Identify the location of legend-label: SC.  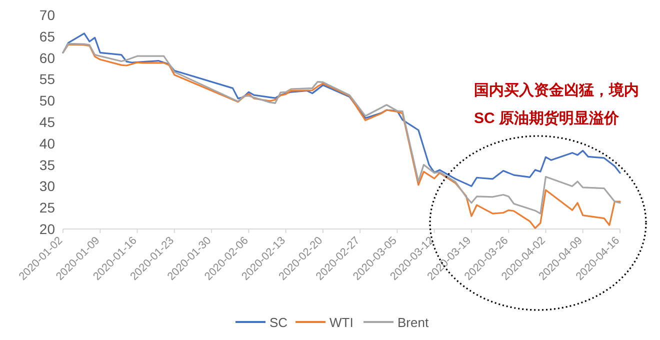
(279, 322).